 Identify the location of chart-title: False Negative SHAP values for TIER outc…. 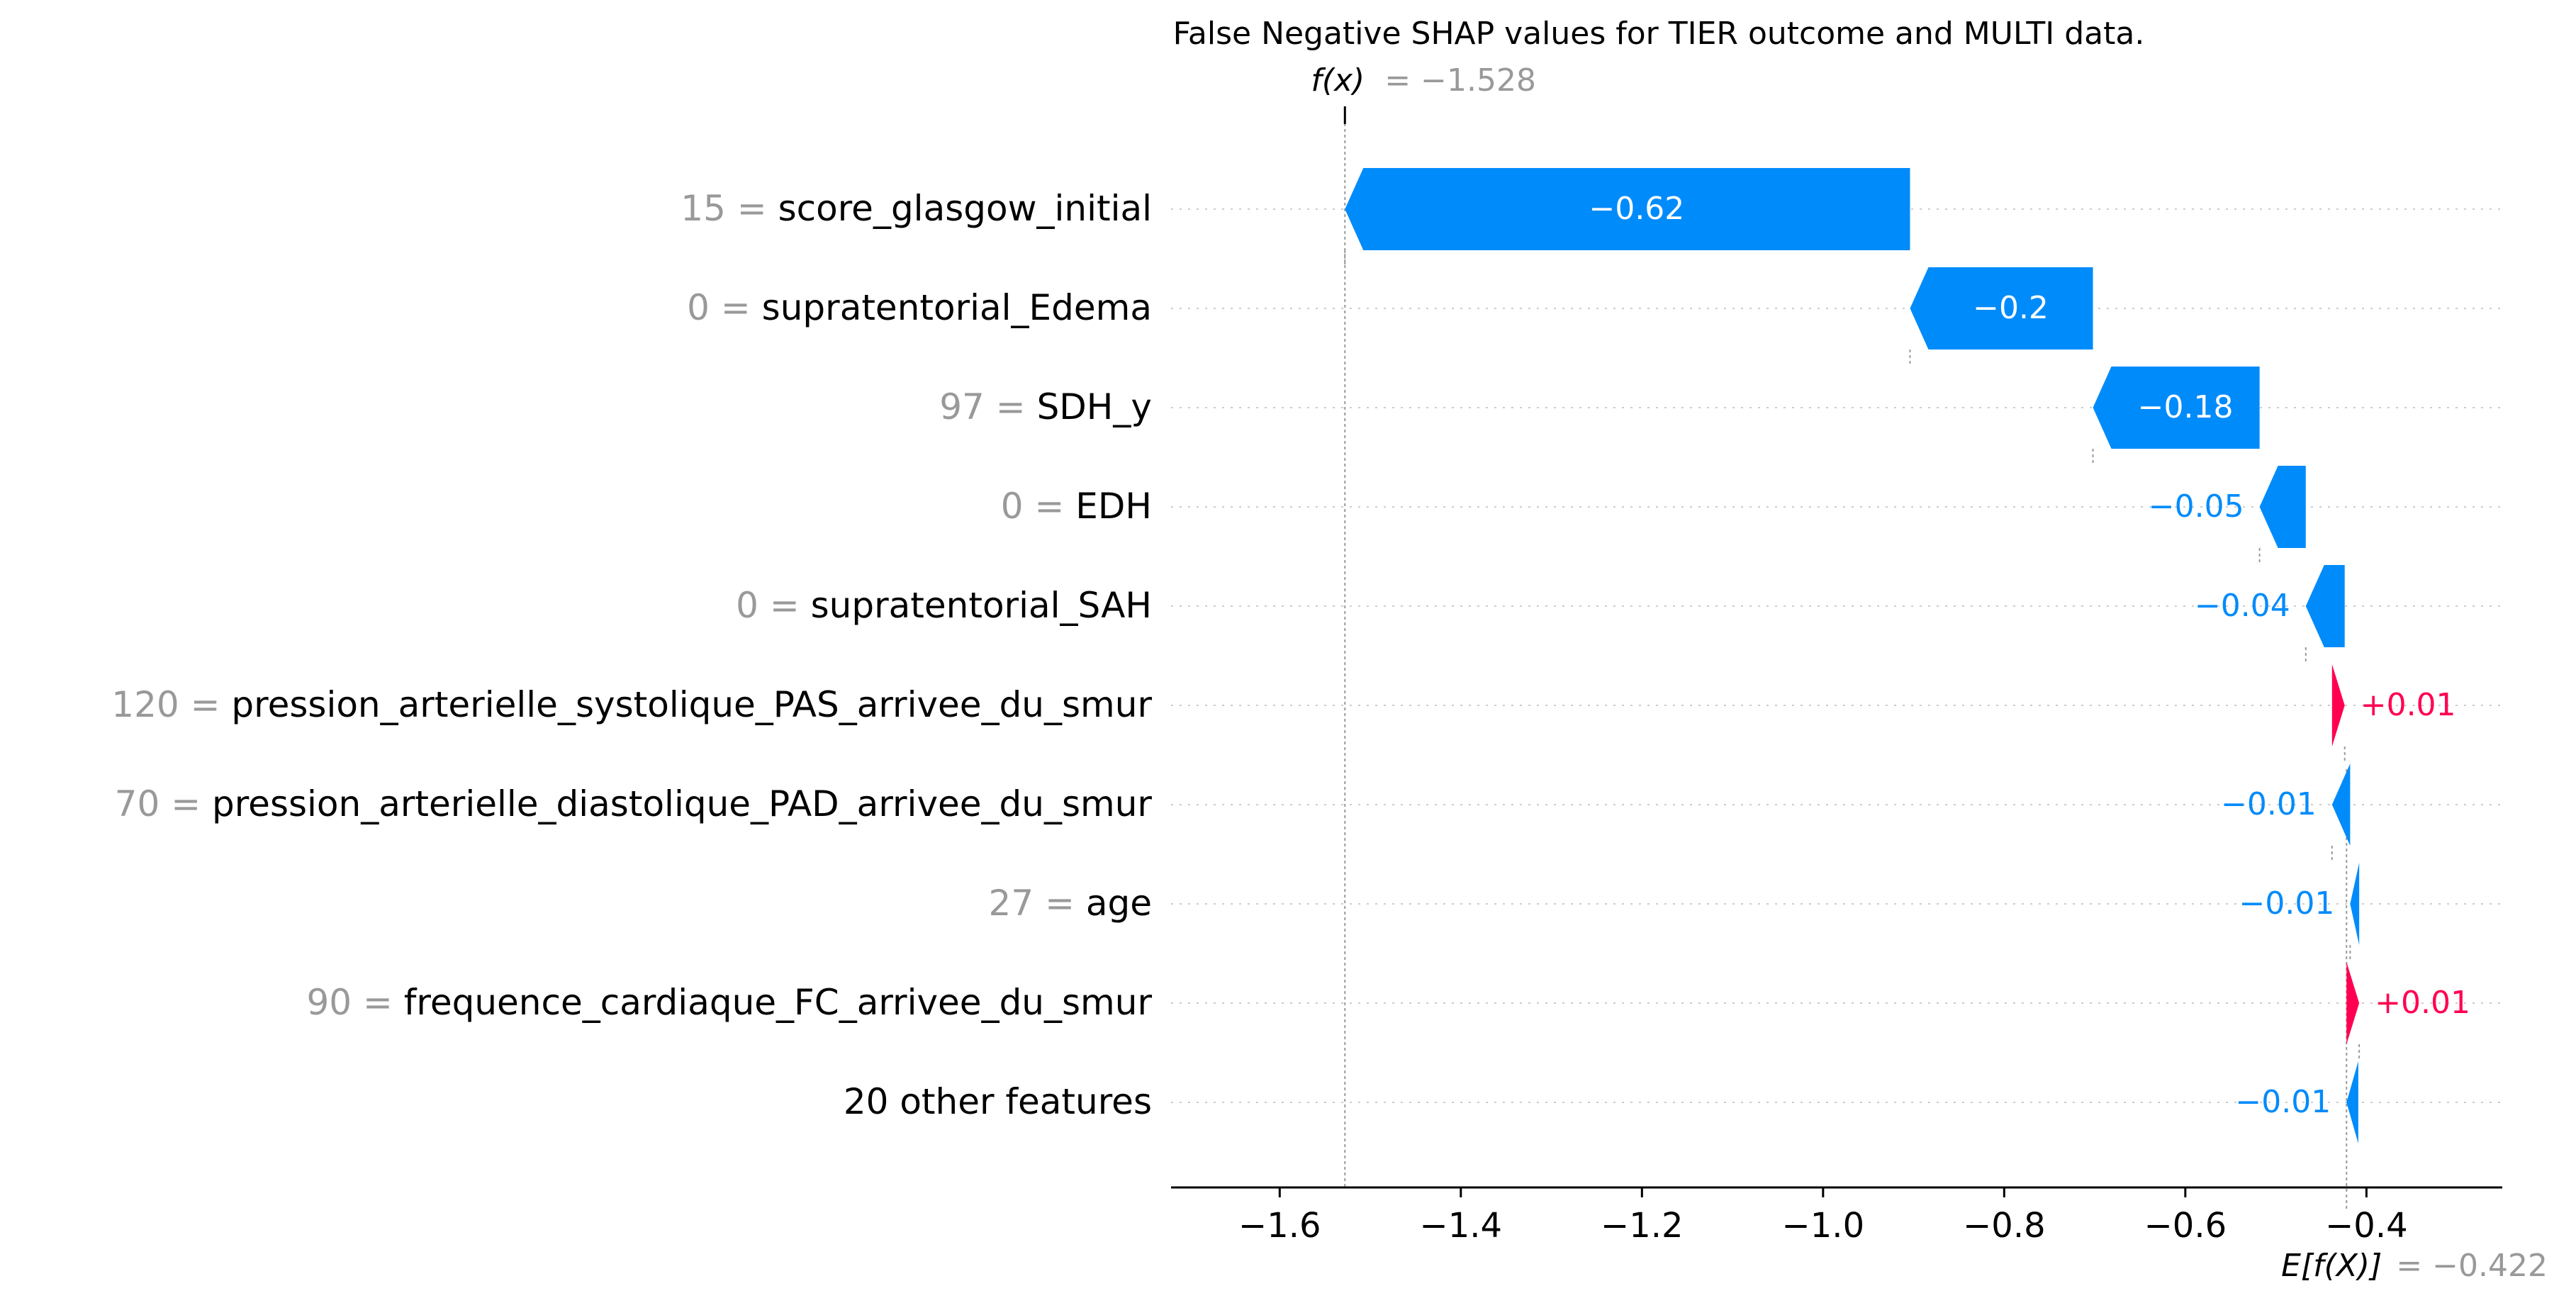
(1659, 34).